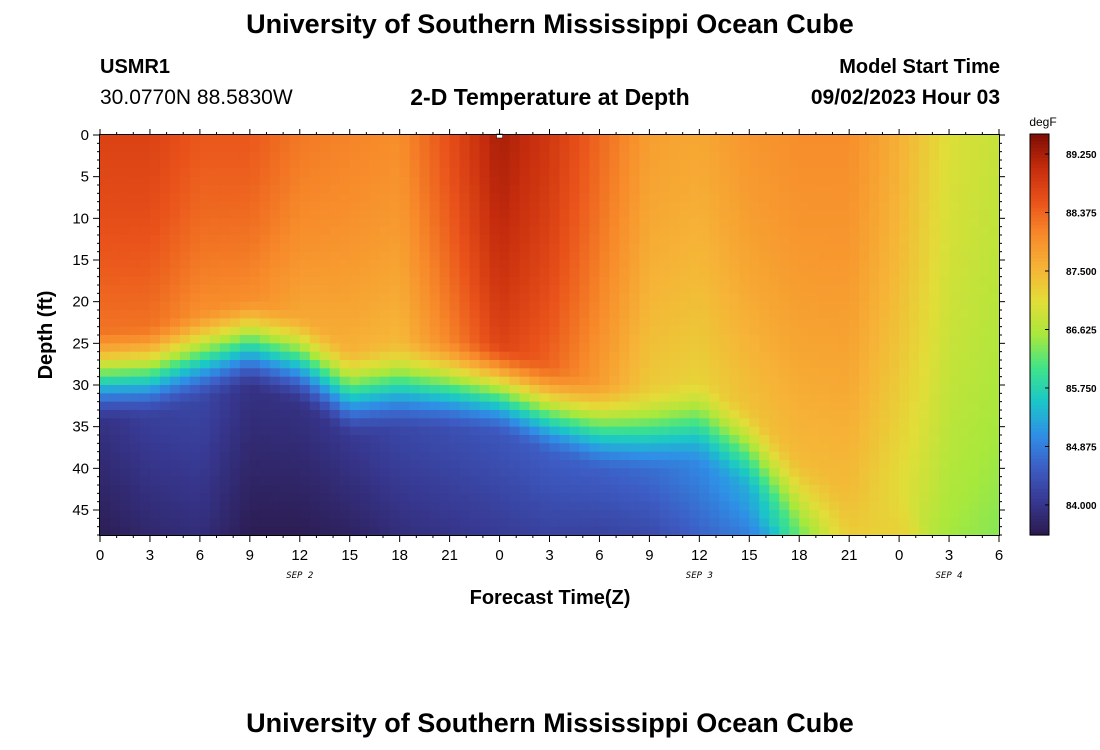 The height and width of the screenshot is (750, 1100). What do you see at coordinates (85, 177) in the screenshot?
I see `y-tick-label: 5` at bounding box center [85, 177].